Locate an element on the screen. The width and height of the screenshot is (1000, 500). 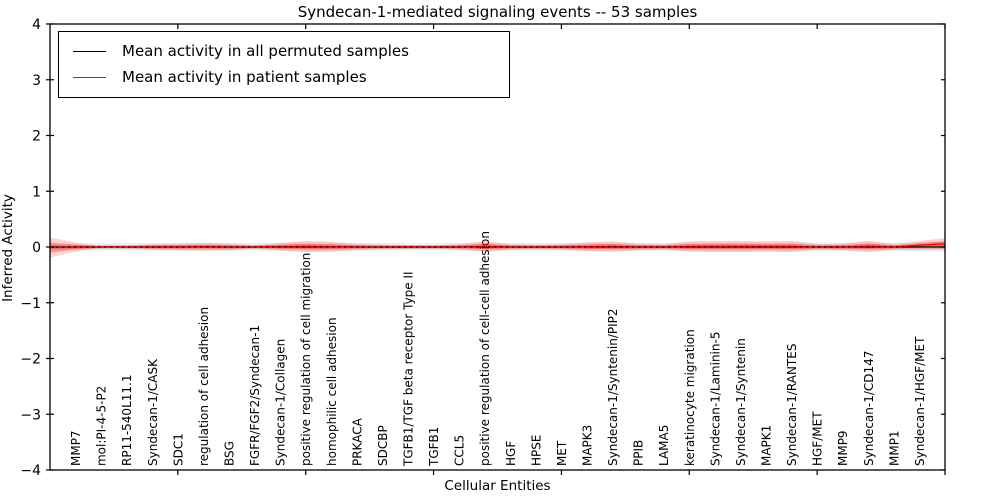
y-tick-label: 1 is located at coordinates (36, 192).